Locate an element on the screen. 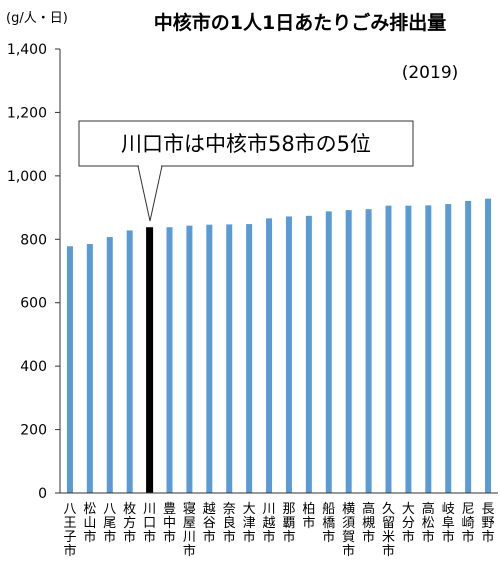 This screenshot has width=500, height=574. y-tick-label: 800 is located at coordinates (33, 240).